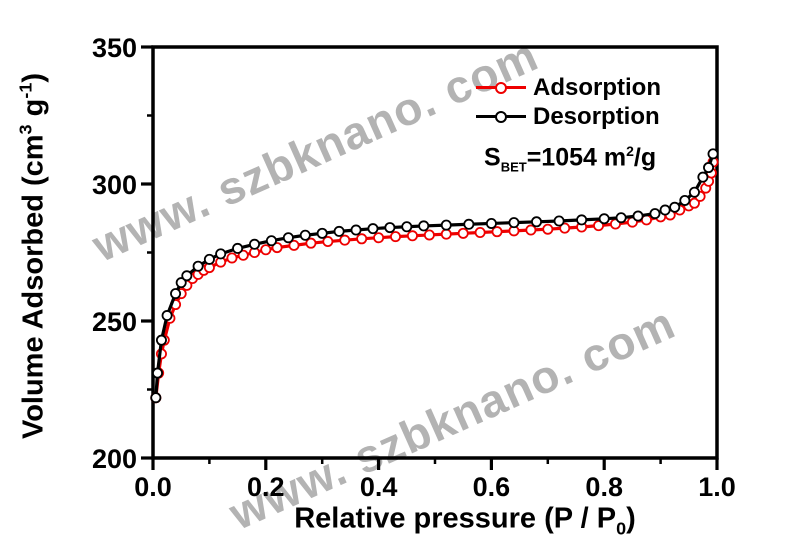  I want to click on adsorption-line-swatch, so click(501, 87).